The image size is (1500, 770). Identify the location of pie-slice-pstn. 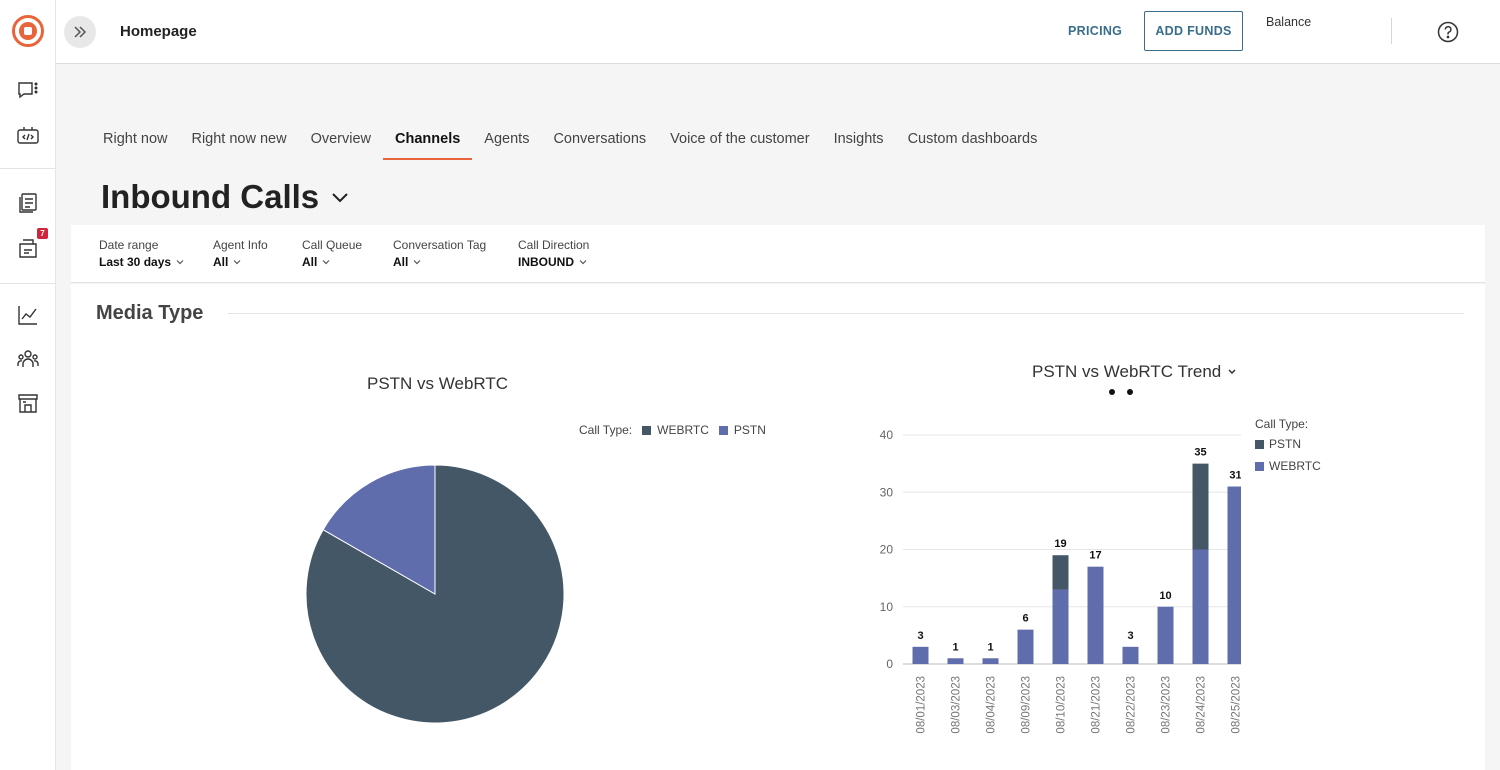
(379, 529).